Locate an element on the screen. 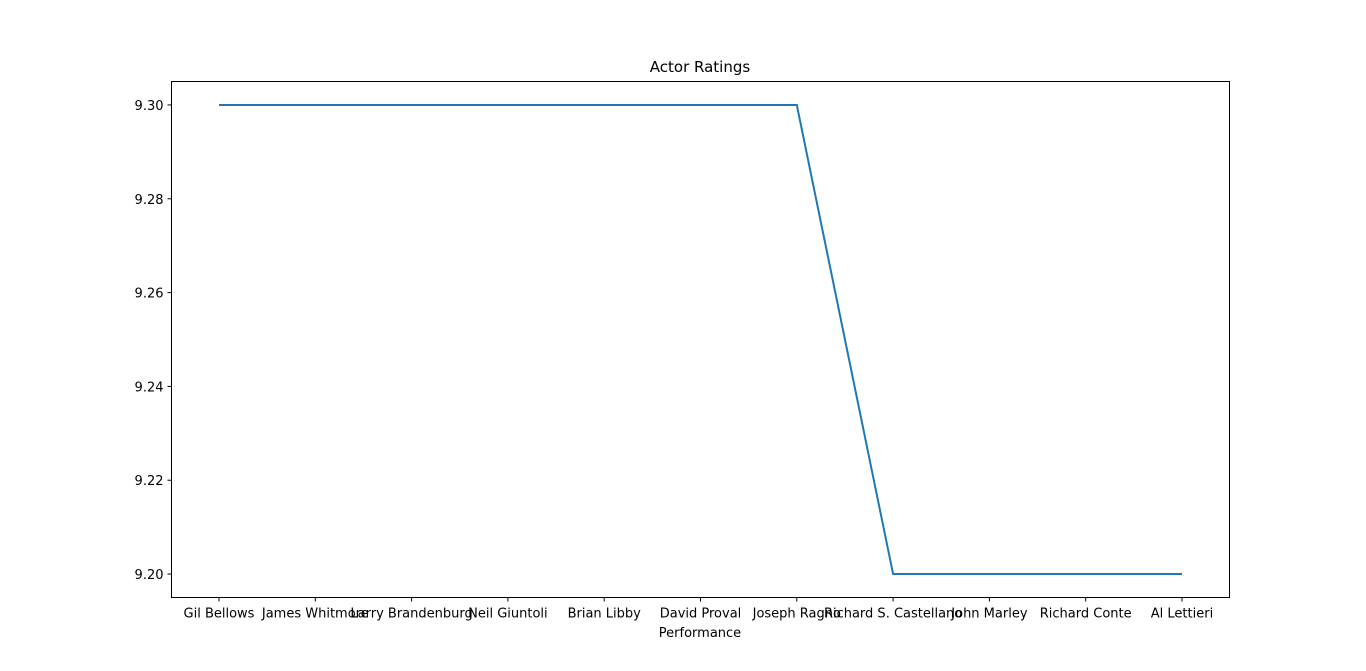 The image size is (1366, 671). x-tick-label: Richard S. Castellano is located at coordinates (893, 614).